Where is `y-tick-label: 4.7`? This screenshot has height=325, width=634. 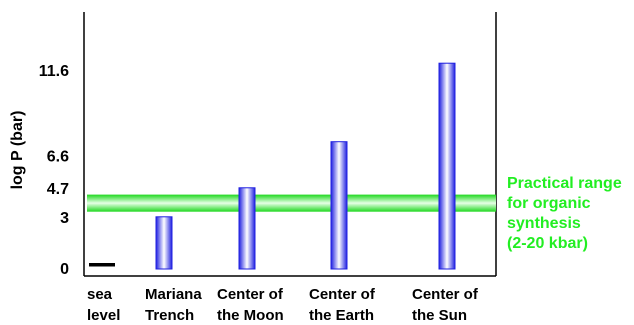 y-tick-label: 4.7 is located at coordinates (58, 189).